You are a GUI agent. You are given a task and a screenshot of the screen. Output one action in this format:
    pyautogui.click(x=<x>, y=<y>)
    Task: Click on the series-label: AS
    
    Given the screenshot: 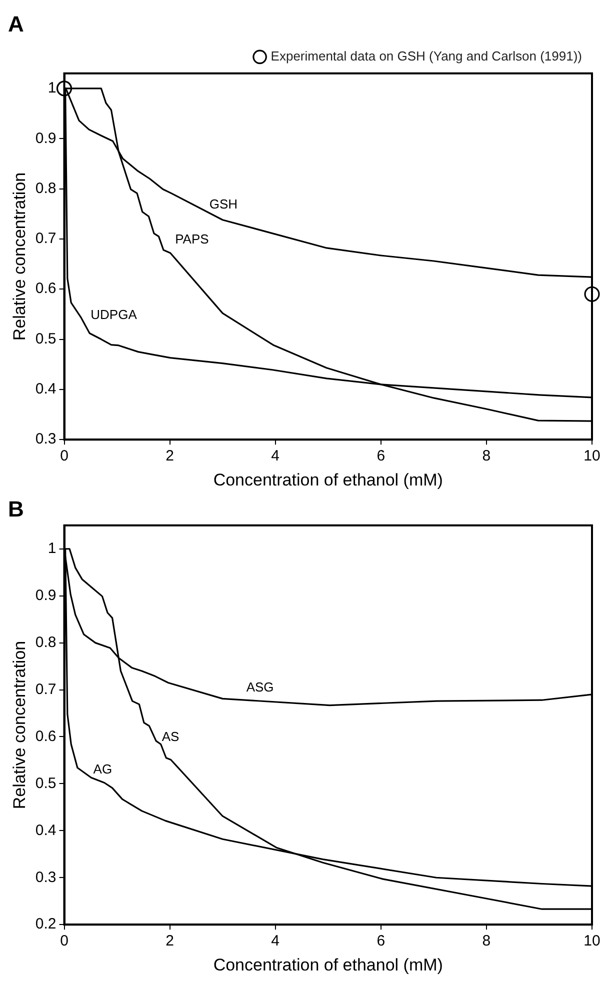 What is the action you would take?
    pyautogui.click(x=171, y=736)
    